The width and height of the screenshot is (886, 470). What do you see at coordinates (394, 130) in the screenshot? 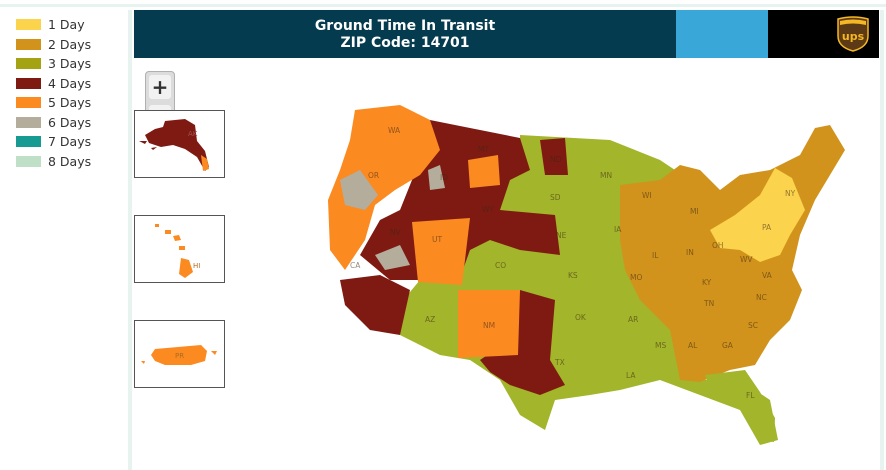
I see `label-wa: WA` at bounding box center [394, 130].